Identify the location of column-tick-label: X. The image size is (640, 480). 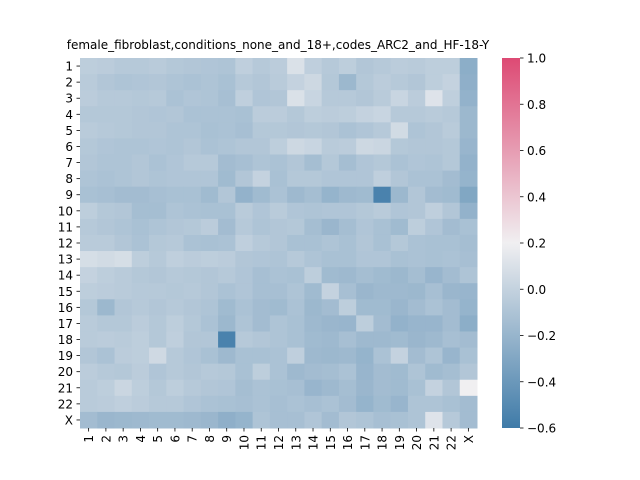
(469, 439).